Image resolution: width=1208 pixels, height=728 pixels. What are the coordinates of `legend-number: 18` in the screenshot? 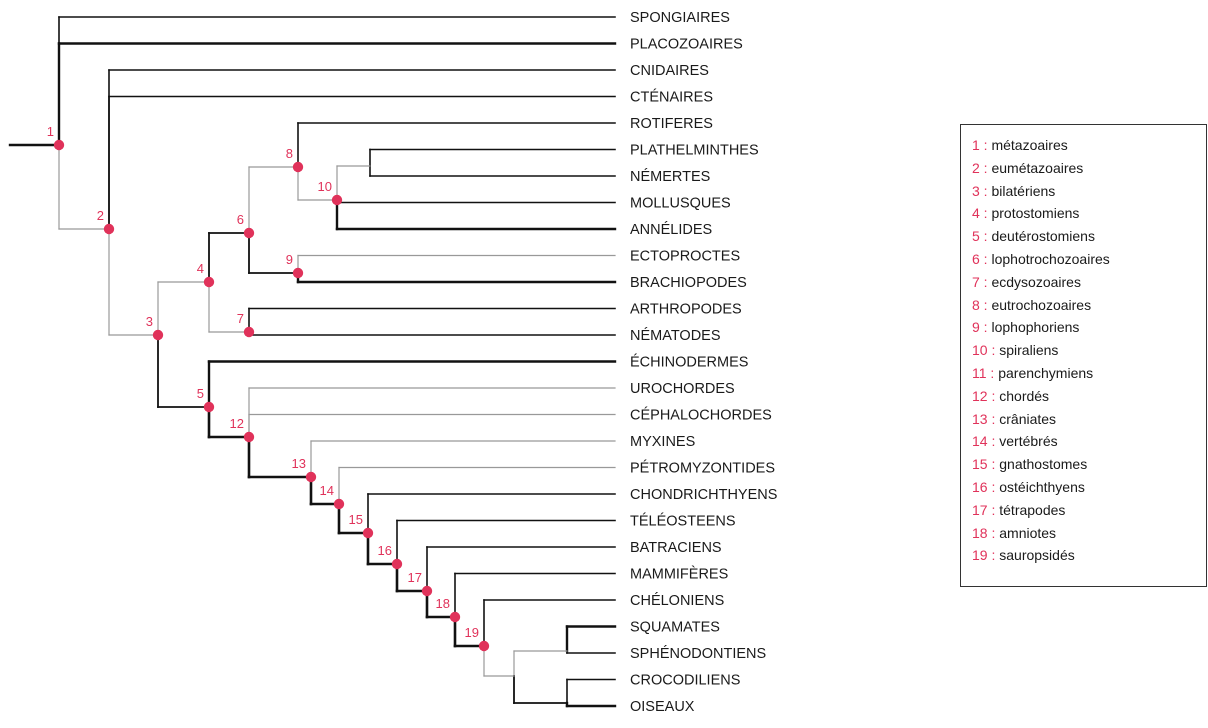 It's located at (980, 532).